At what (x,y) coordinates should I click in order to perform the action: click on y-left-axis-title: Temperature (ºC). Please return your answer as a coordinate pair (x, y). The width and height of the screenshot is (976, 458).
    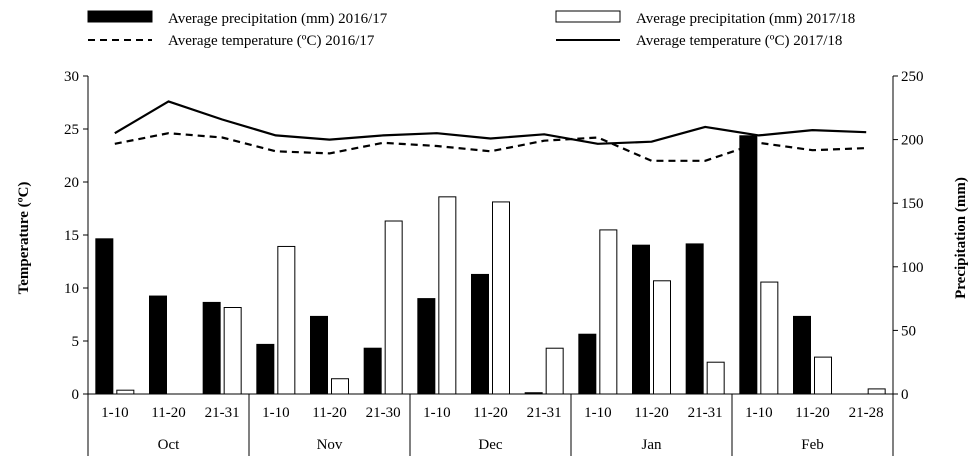
    Looking at the image, I should click on (24, 238).